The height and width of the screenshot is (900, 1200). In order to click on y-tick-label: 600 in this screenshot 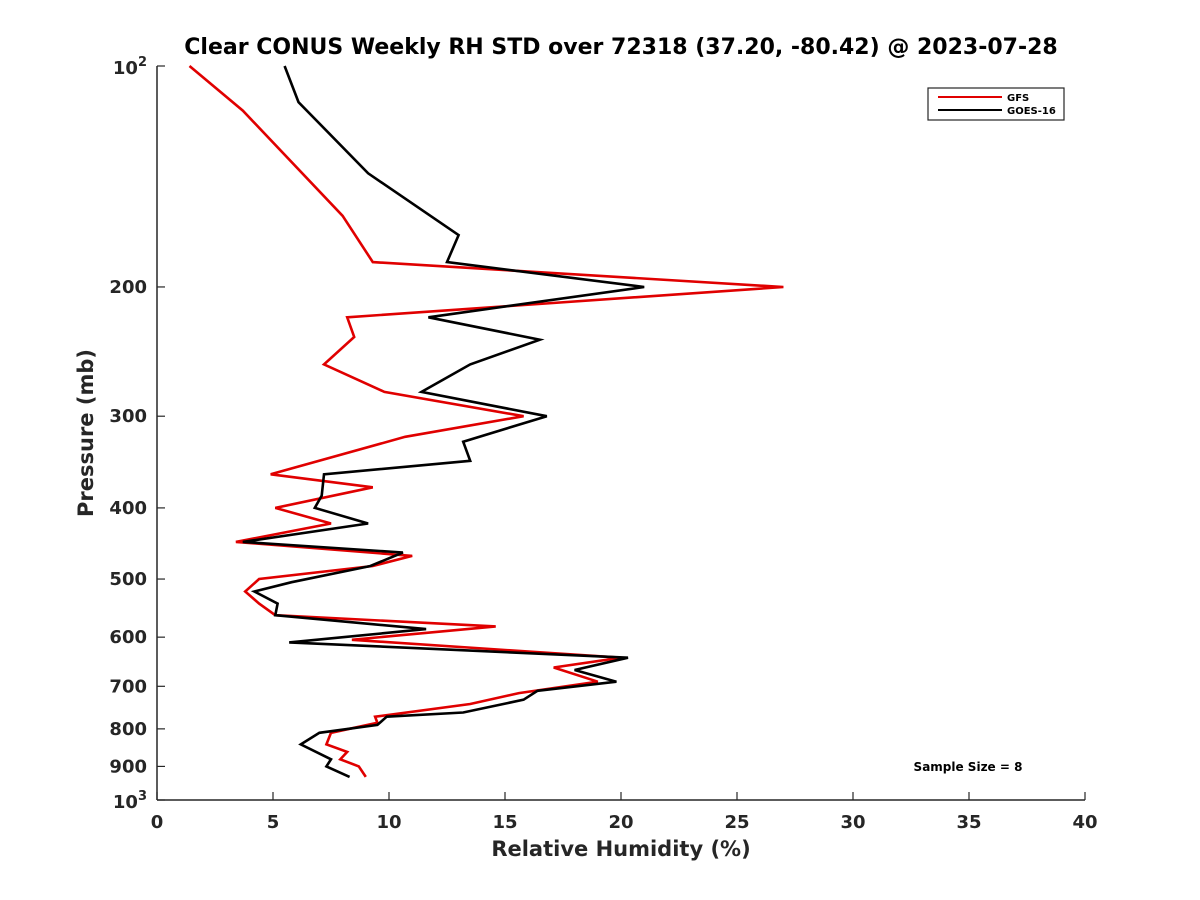, I will do `click(128, 637)`.